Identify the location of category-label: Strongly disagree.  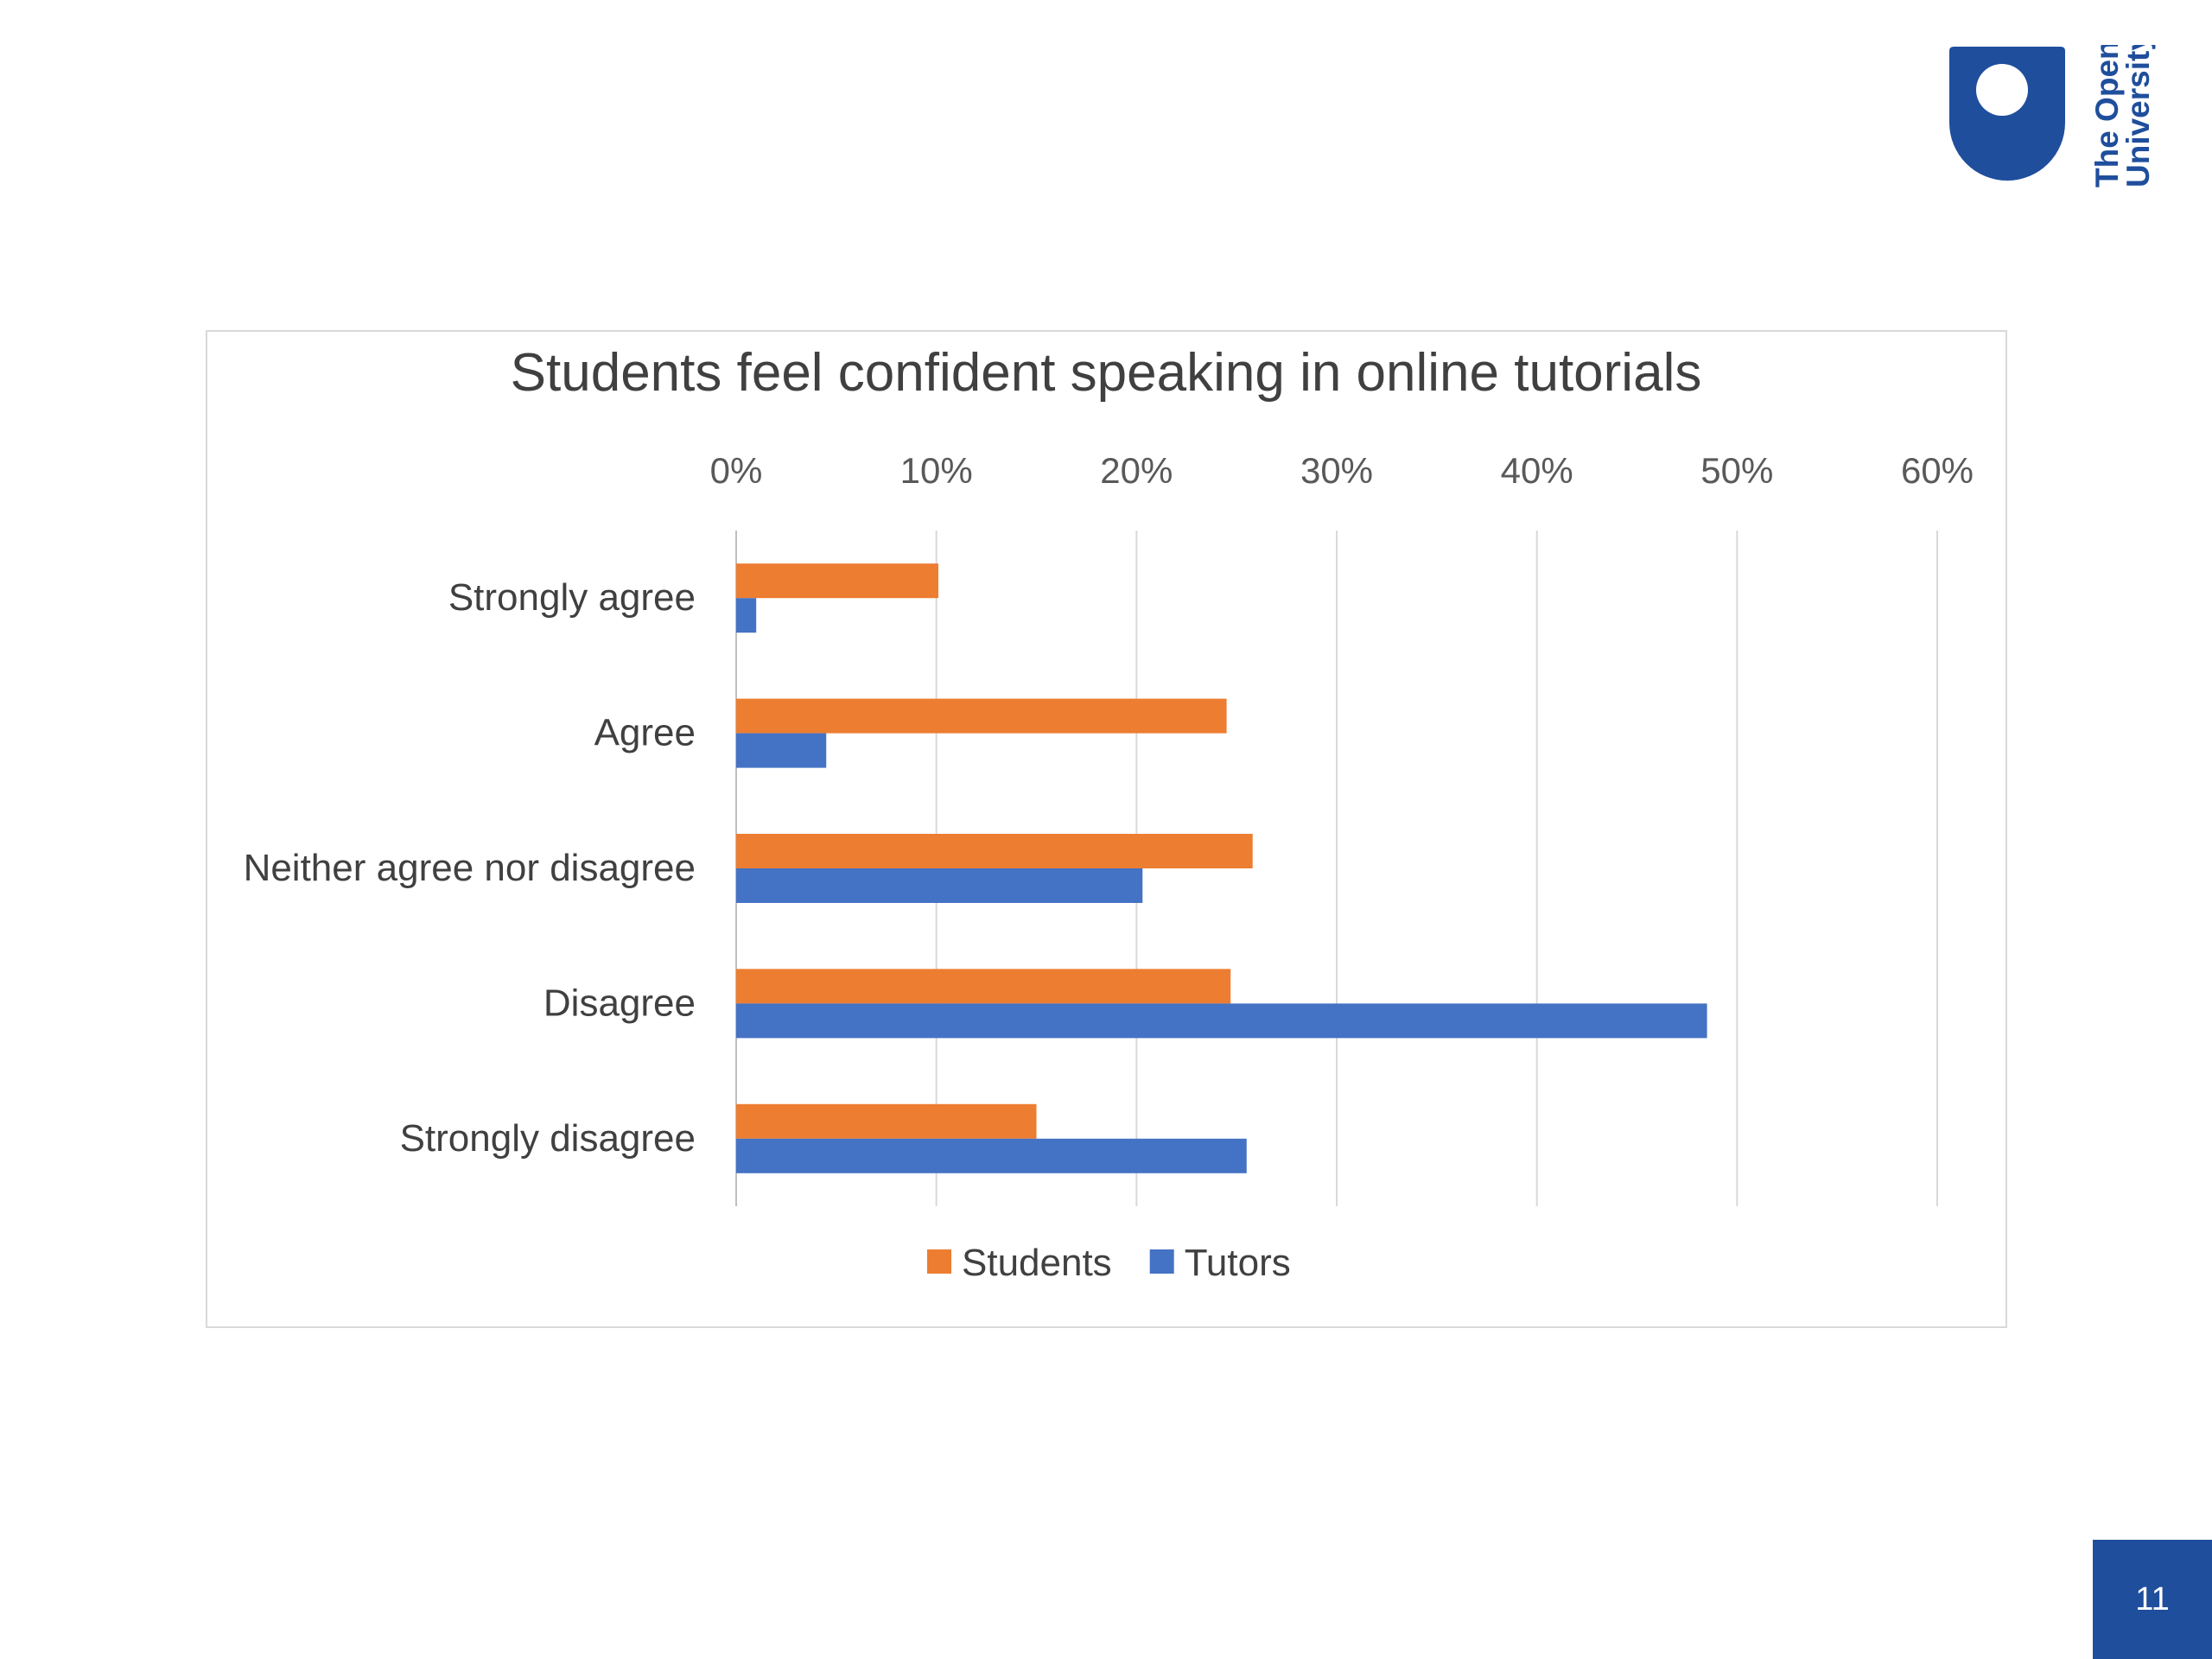
(548, 1138).